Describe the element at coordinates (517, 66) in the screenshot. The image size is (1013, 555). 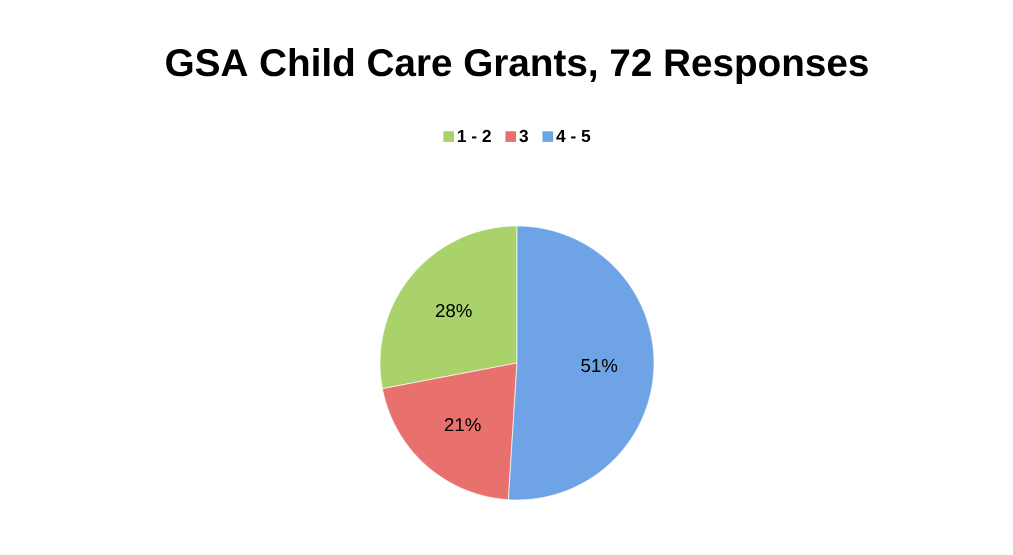
I see `chart-title: GSA Child Care Grants, 72 Responses` at that location.